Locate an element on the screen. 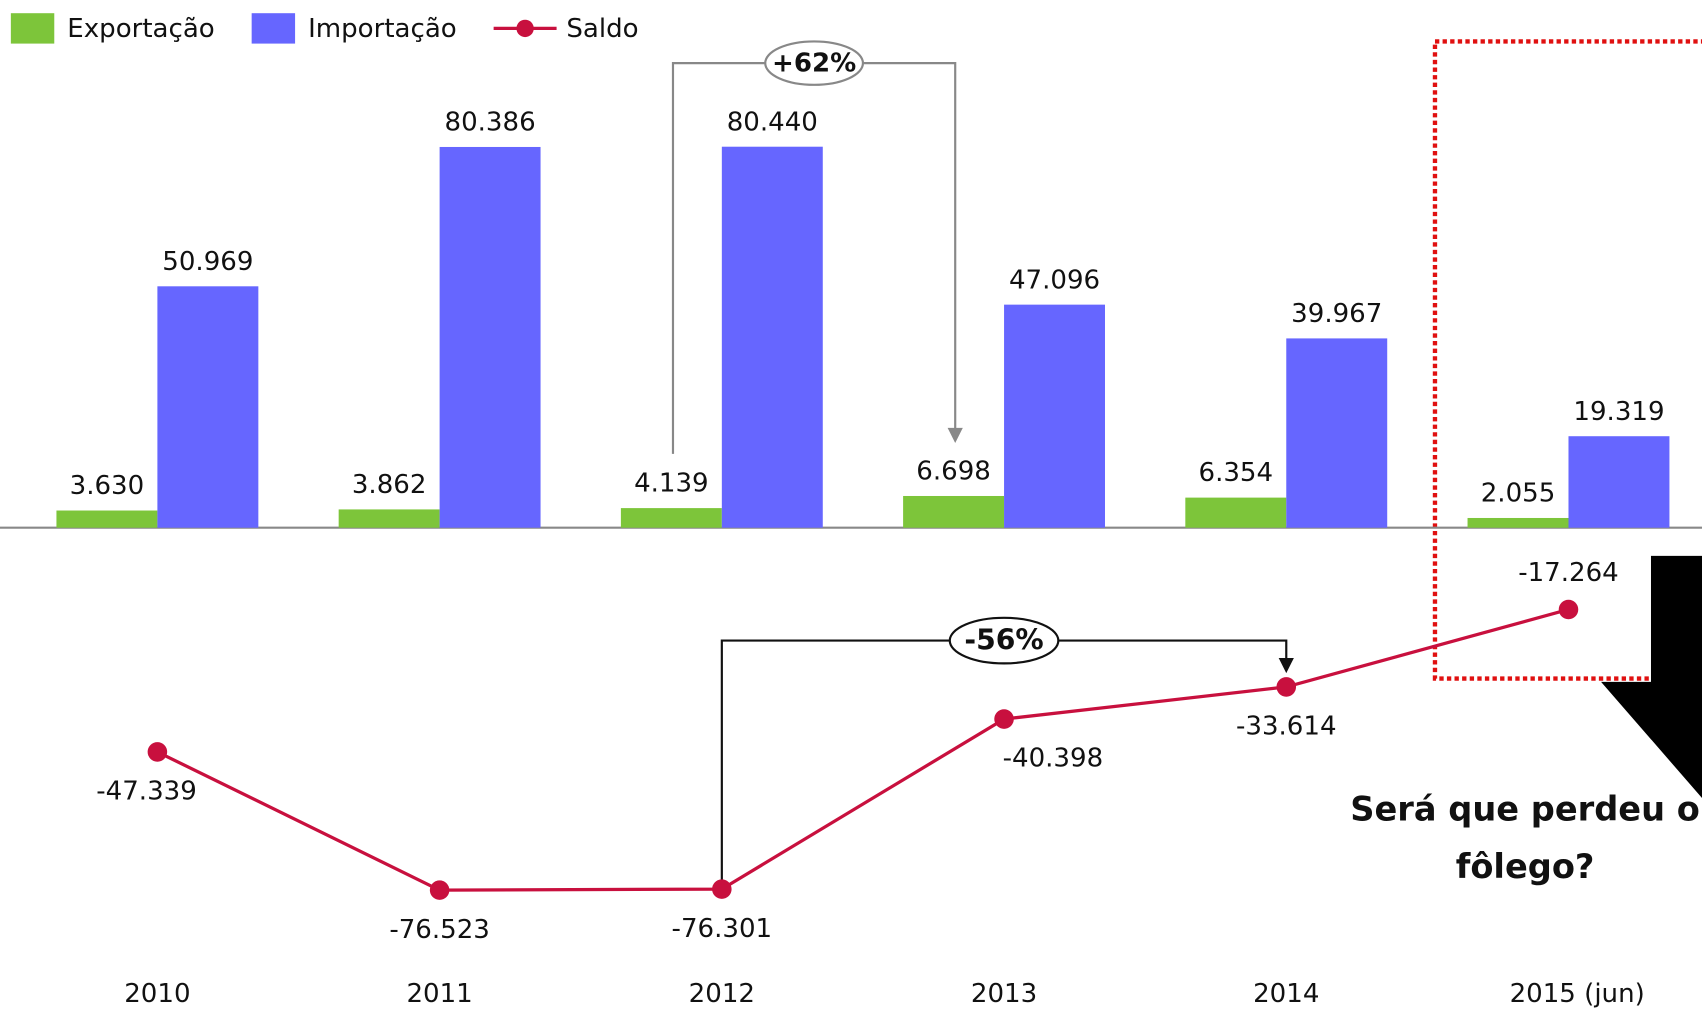  x-tick-label: 2011 is located at coordinates (439, 994).